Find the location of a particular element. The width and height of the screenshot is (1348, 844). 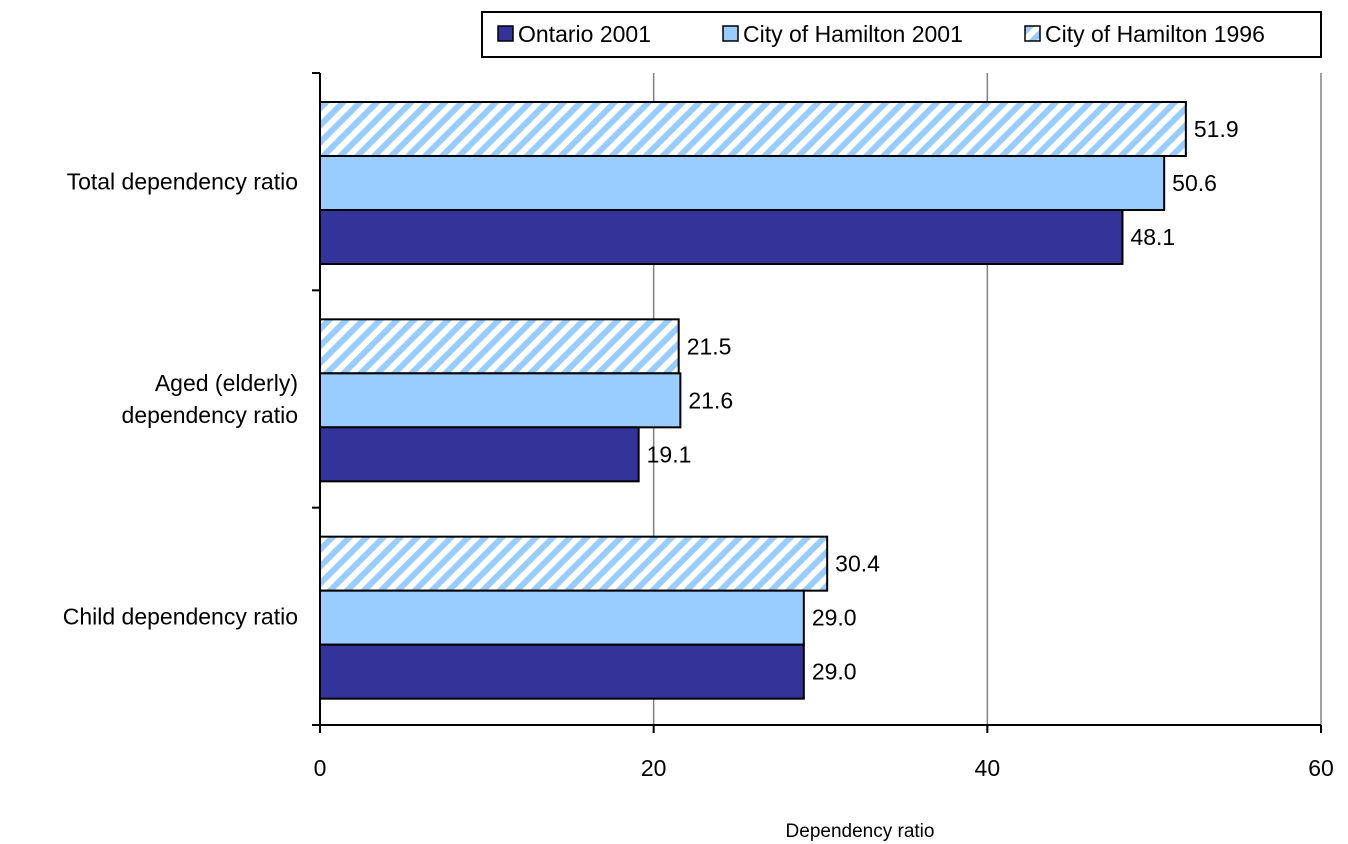

category-label: Aged (elderly) is located at coordinates (226, 383).